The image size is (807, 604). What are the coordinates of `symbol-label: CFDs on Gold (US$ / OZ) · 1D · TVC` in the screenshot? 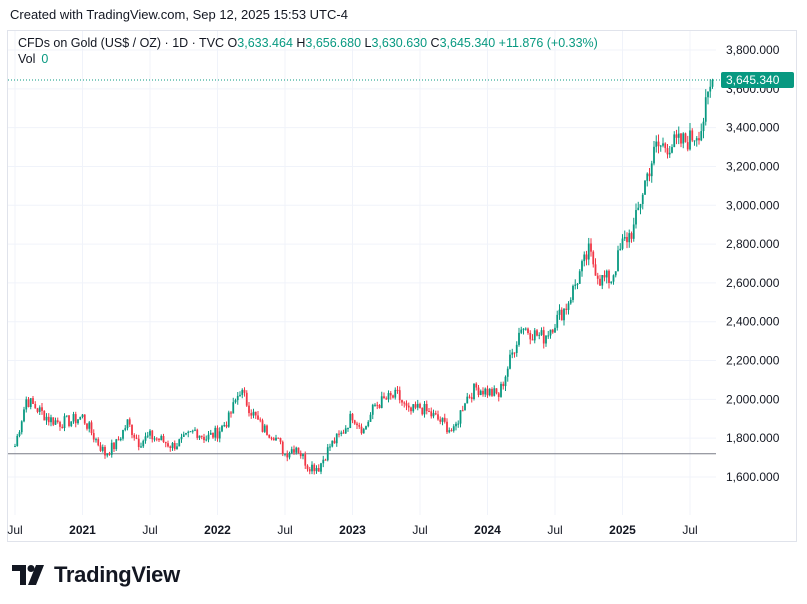 It's located at (121, 43).